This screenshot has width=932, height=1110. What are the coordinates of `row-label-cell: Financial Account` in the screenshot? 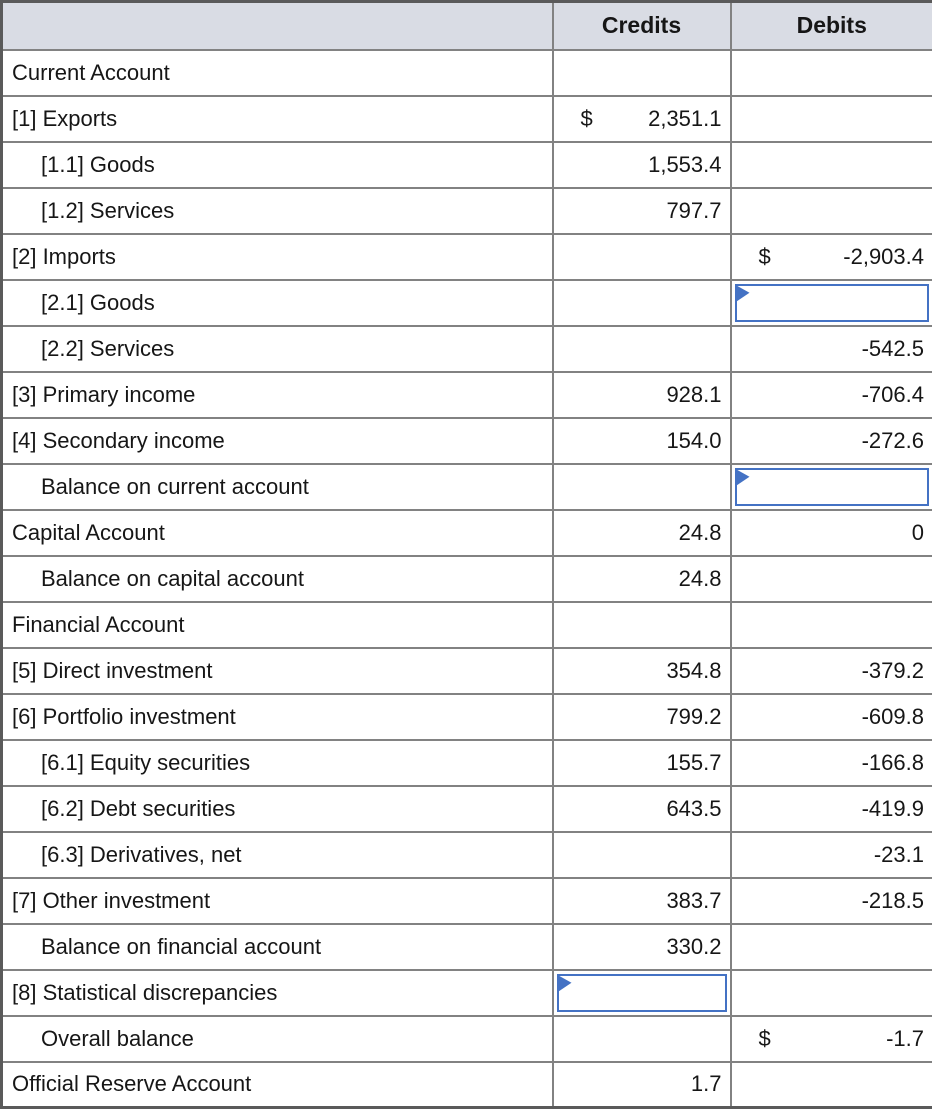 It's located at (277, 624).